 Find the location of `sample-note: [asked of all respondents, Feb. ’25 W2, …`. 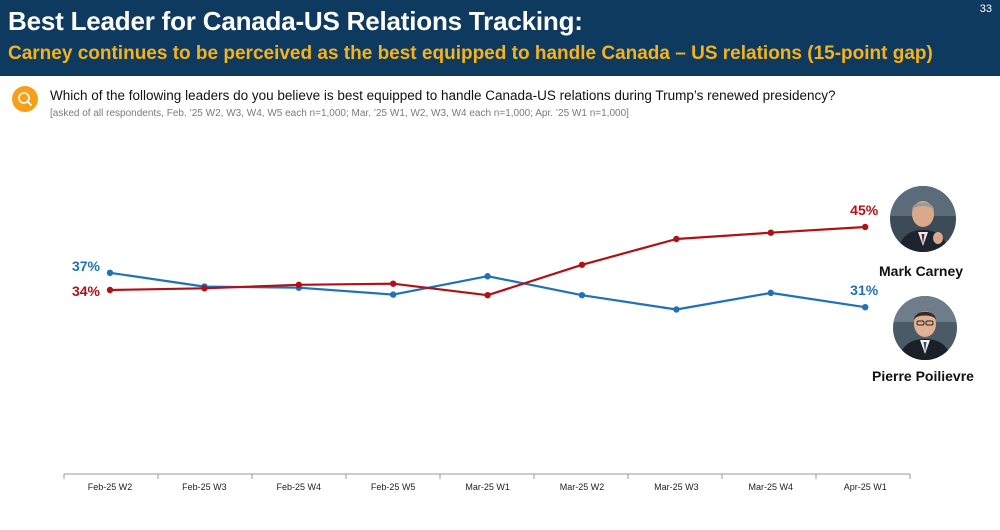

sample-note: [asked of all respondents, Feb. ’25 W2, … is located at coordinates (339, 113).